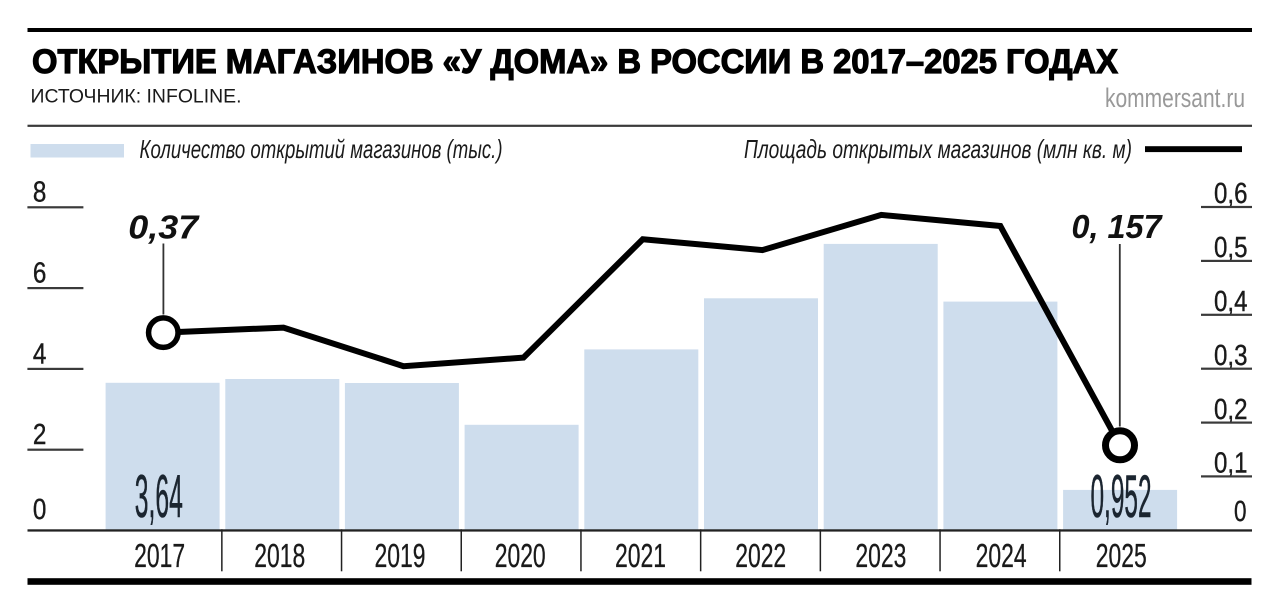 The image size is (1280, 616). I want to click on svg-text: 0,5, so click(1231, 248).